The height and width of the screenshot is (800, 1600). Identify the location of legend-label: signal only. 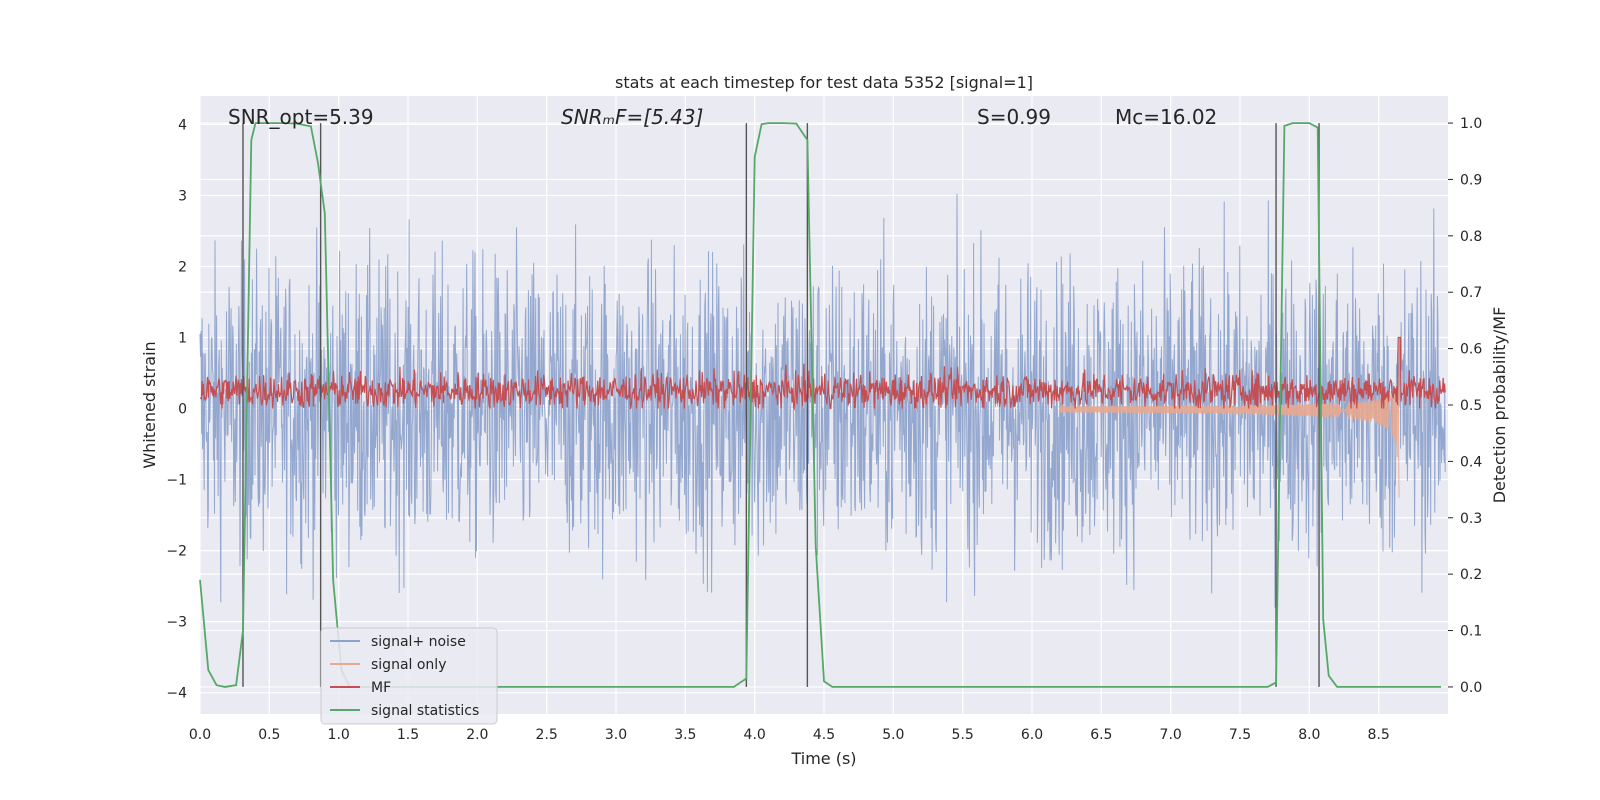
(408, 665).